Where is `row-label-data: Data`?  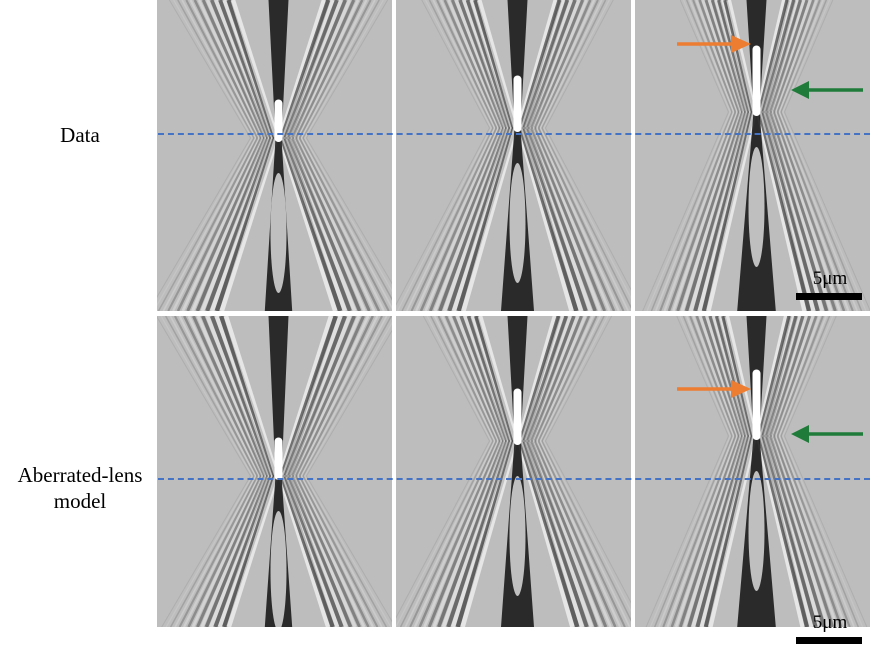
row-label-data: Data is located at coordinates (80, 135).